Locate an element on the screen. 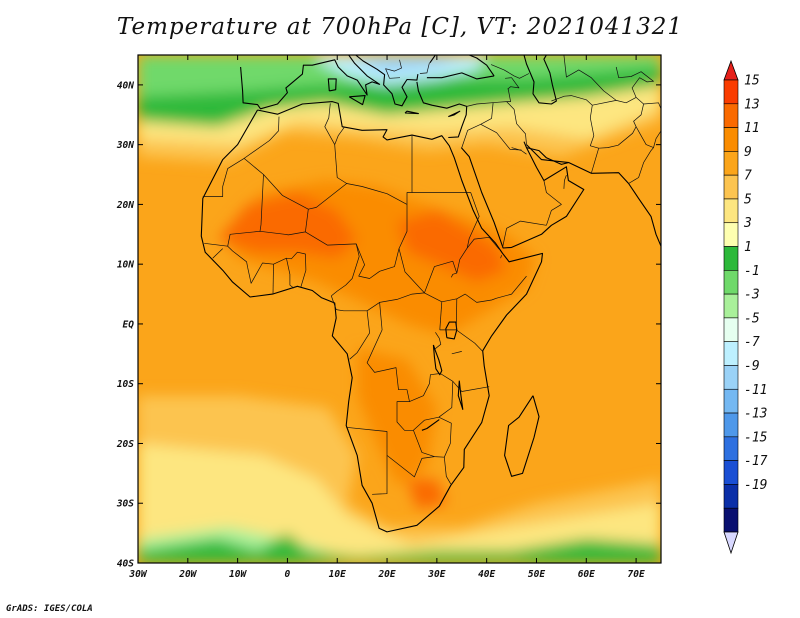 This screenshot has width=800, height=618. colorbar-label: -7 is located at coordinates (752, 342).